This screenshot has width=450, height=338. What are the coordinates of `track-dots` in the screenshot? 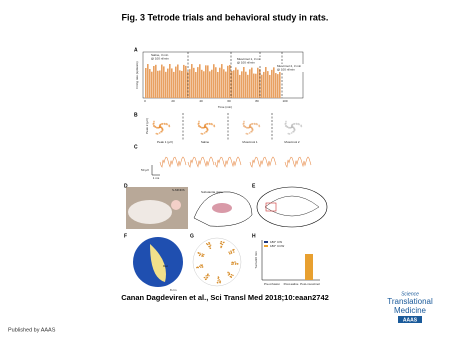 It's located at (217, 262).